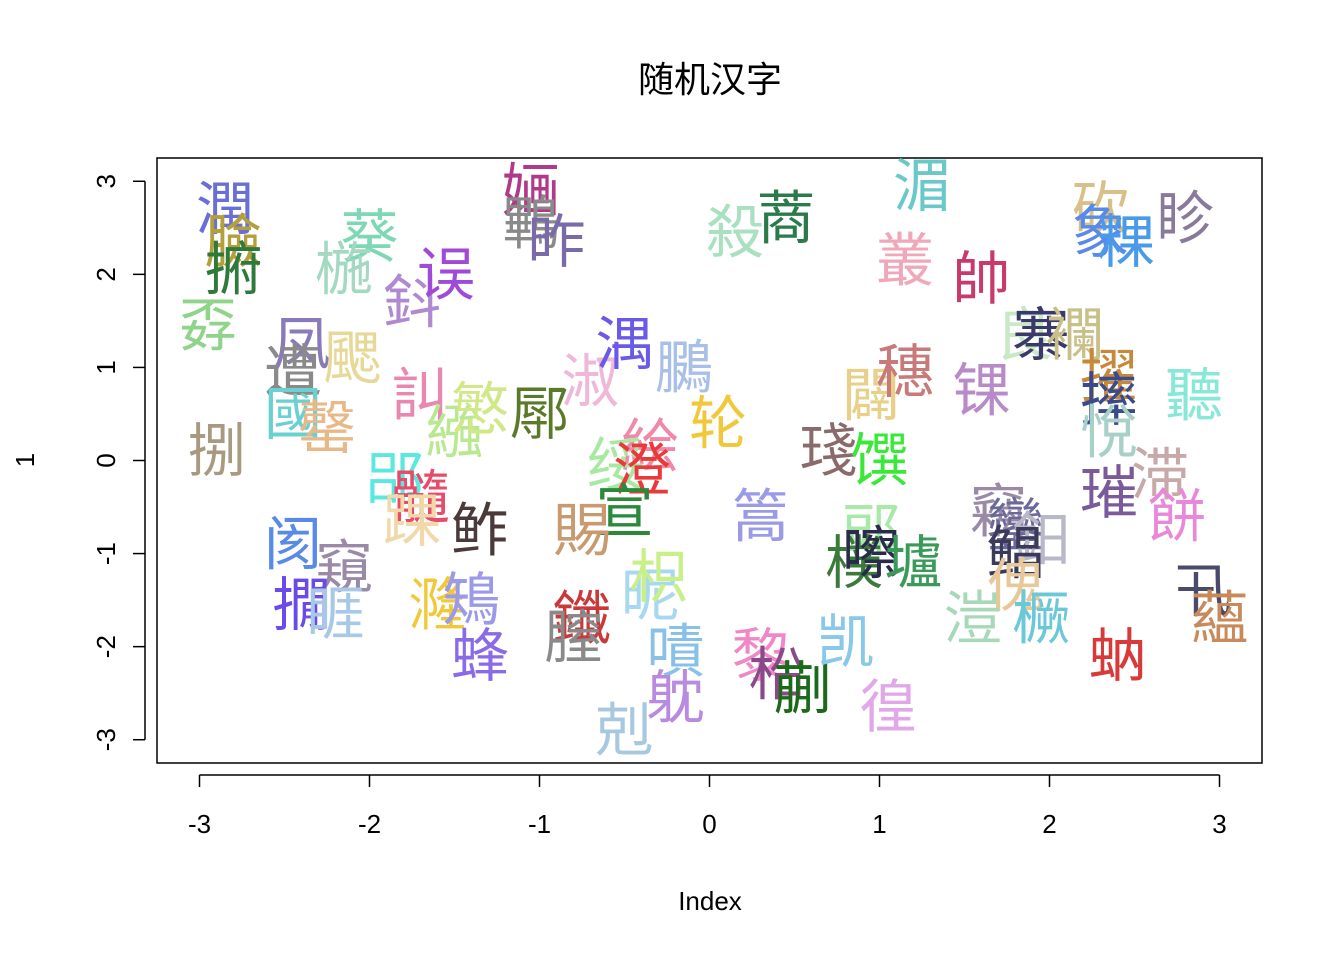  What do you see at coordinates (539, 824) in the screenshot?
I see `x-tick-label: -1` at bounding box center [539, 824].